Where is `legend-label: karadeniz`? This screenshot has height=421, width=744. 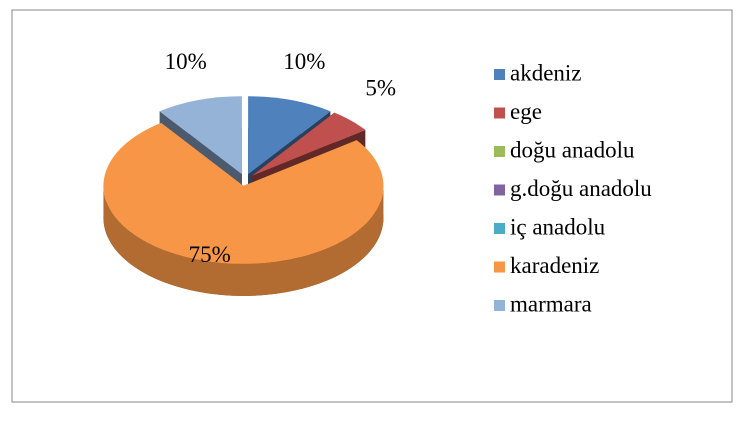 legend-label: karadeniz is located at coordinates (554, 265).